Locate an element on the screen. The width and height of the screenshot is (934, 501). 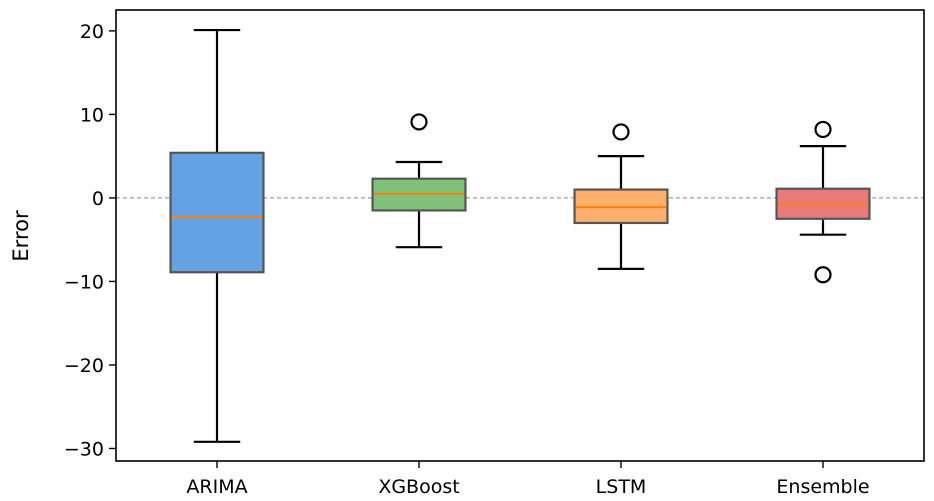
box-lstm is located at coordinates (621, 197).